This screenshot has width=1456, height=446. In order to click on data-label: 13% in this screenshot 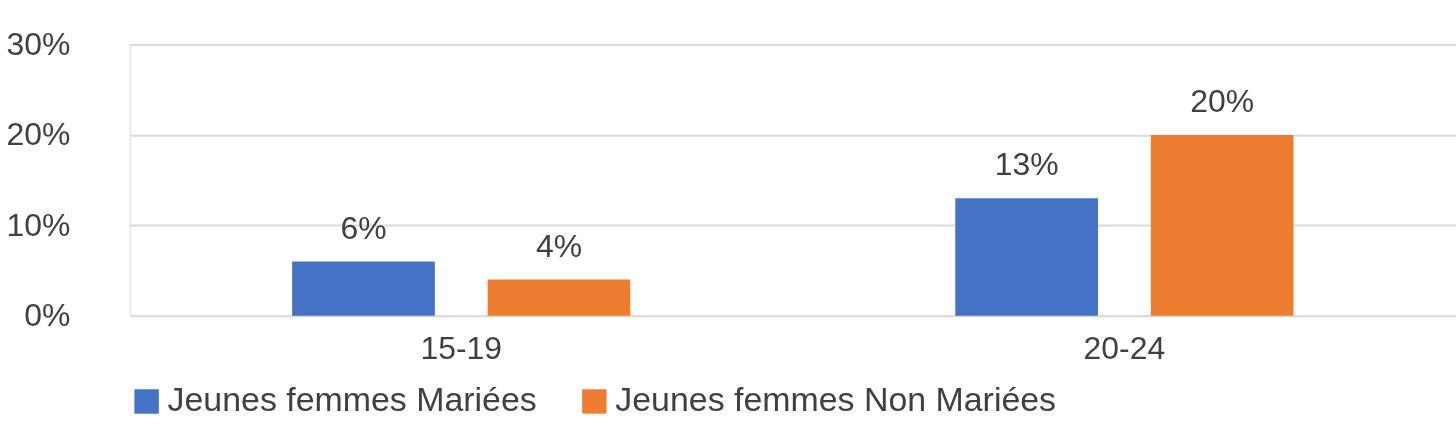, I will do `click(1026, 164)`.